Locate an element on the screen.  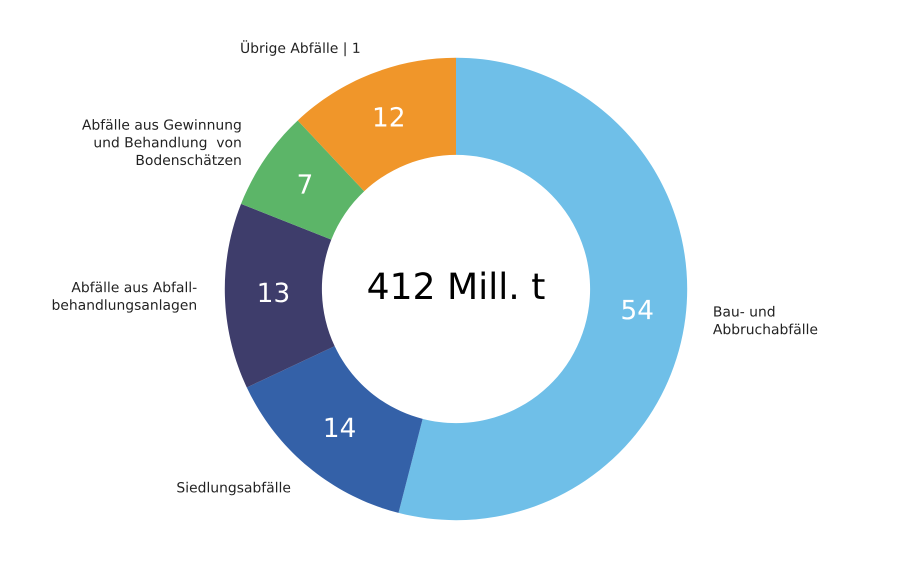
slice-label: Siedlungsabfälle is located at coordinates (233, 489).